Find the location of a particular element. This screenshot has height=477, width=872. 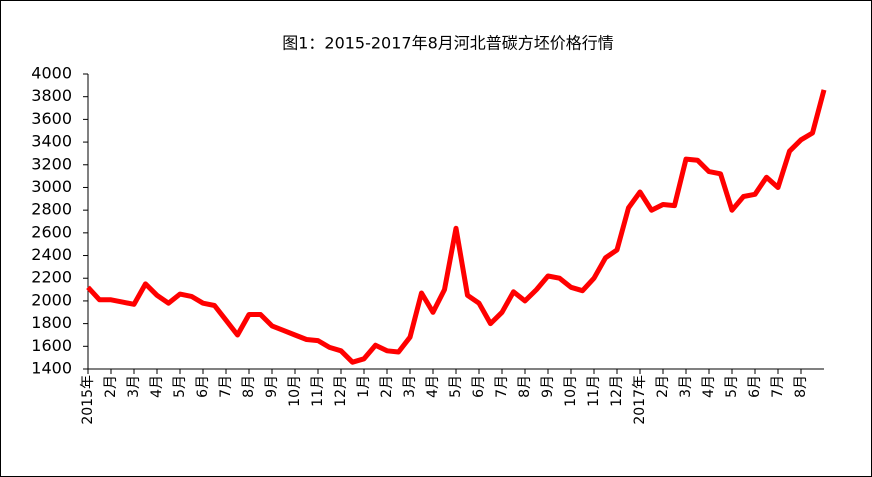

x-tick-label: 2017年 is located at coordinates (640, 400).